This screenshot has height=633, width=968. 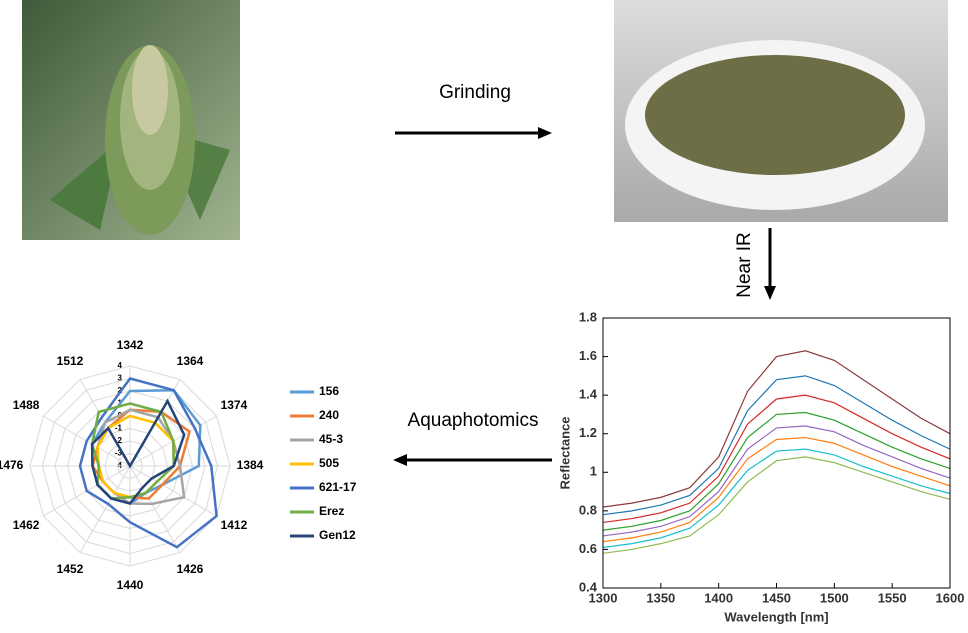 What do you see at coordinates (190, 361) in the screenshot?
I see `category-label: 1364` at bounding box center [190, 361].